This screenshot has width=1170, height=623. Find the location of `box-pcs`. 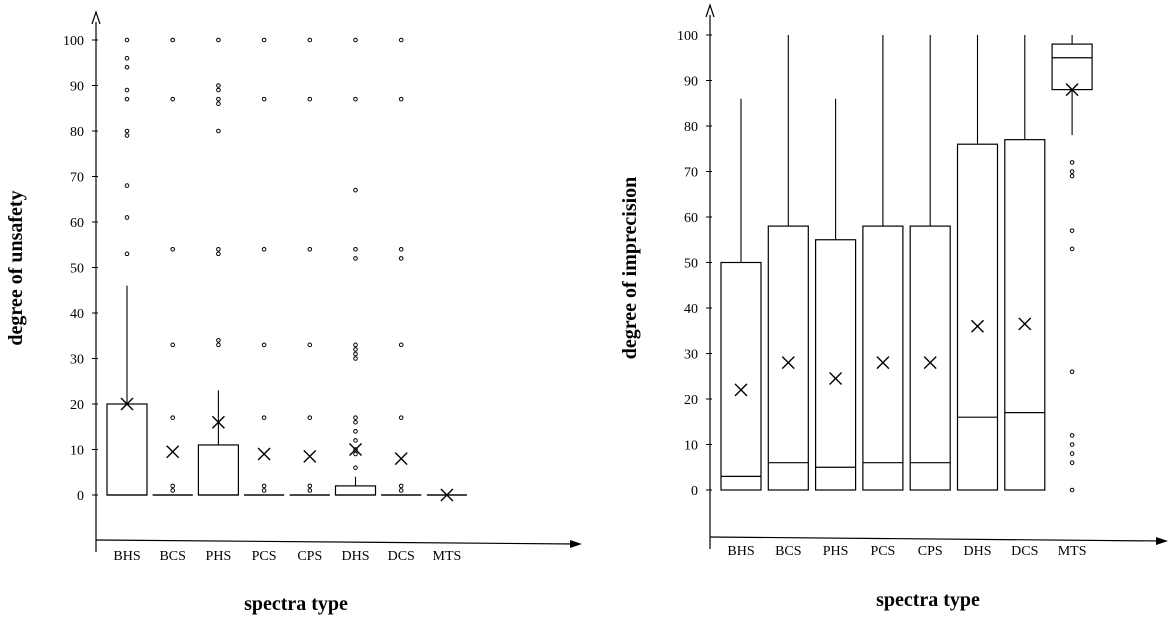

box-pcs is located at coordinates (883, 263).